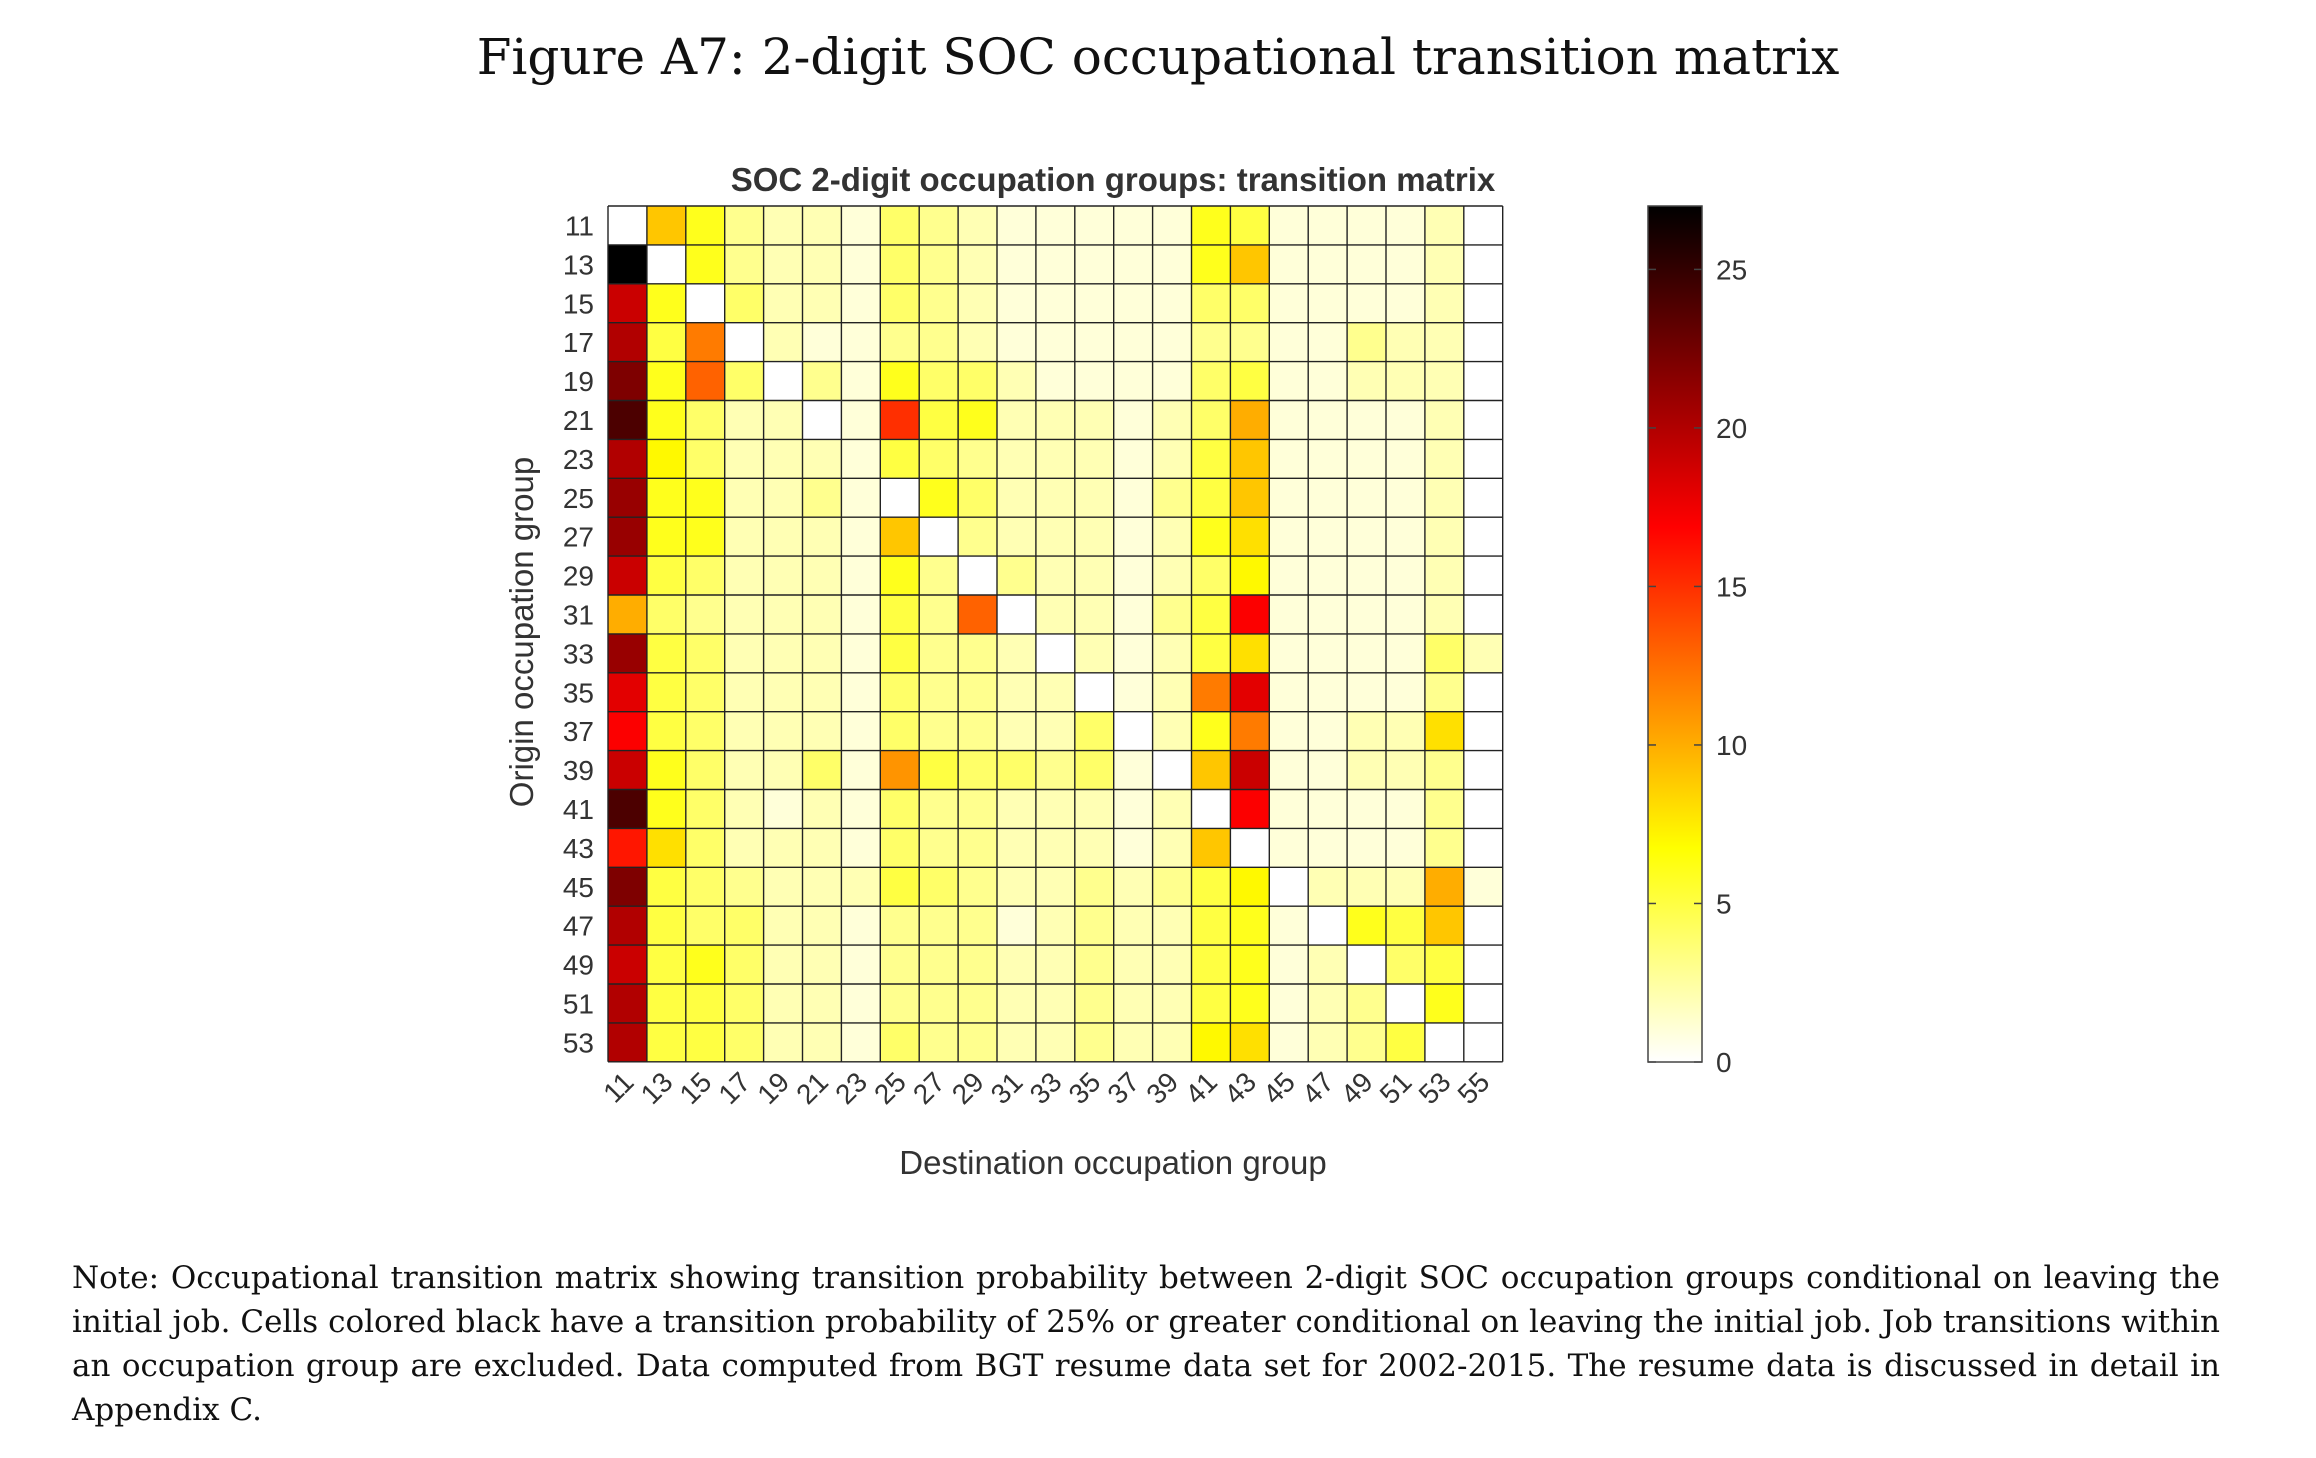 The image size is (2316, 1458). I want to click on column-tick-label: 55, so click(1474, 1088).